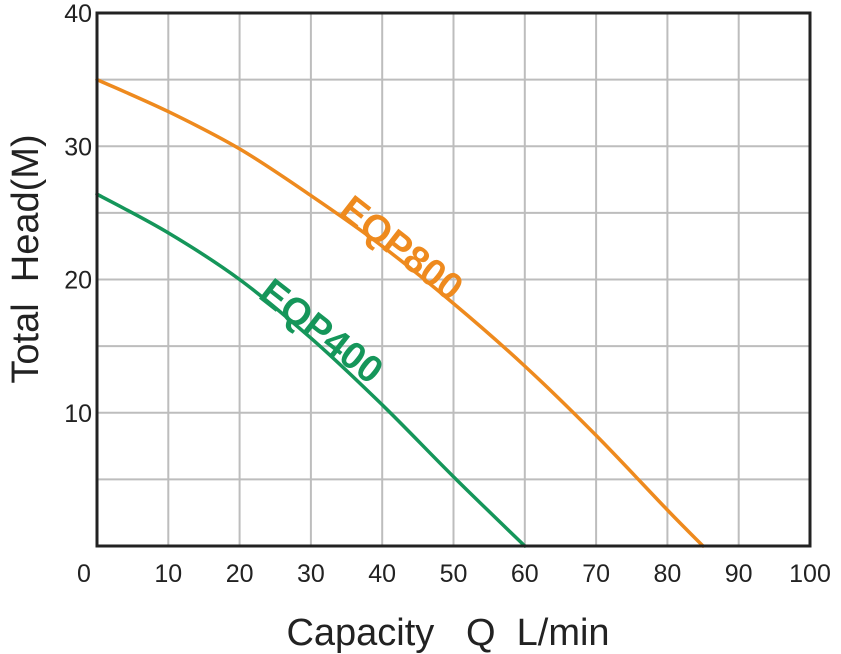 The width and height of the screenshot is (841, 654). What do you see at coordinates (311, 574) in the screenshot?
I see `x-tick-label: 30` at bounding box center [311, 574].